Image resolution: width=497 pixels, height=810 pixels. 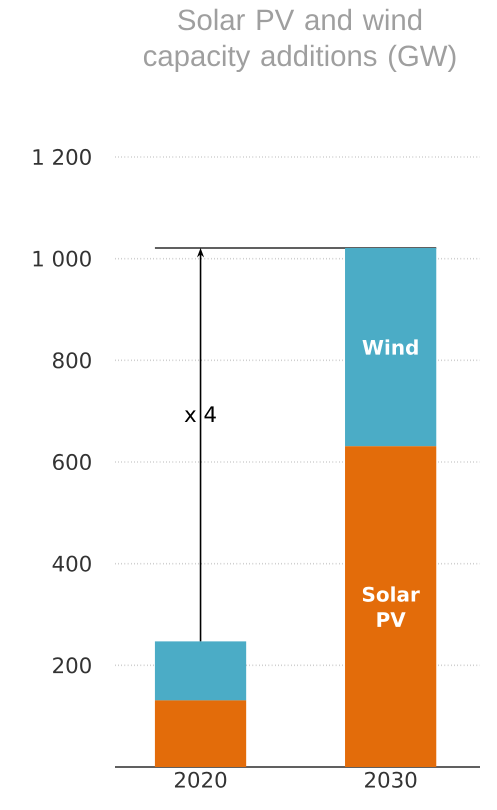 What do you see at coordinates (200, 780) in the screenshot?
I see `x-tick-label: 2020` at bounding box center [200, 780].